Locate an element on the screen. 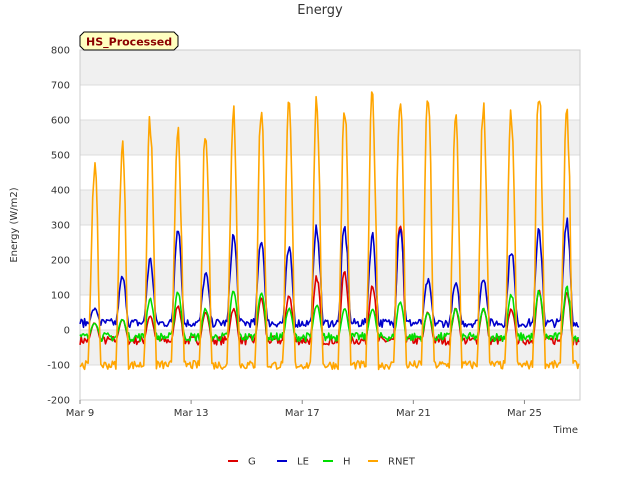  y-tick-label: -200 is located at coordinates (58, 401).